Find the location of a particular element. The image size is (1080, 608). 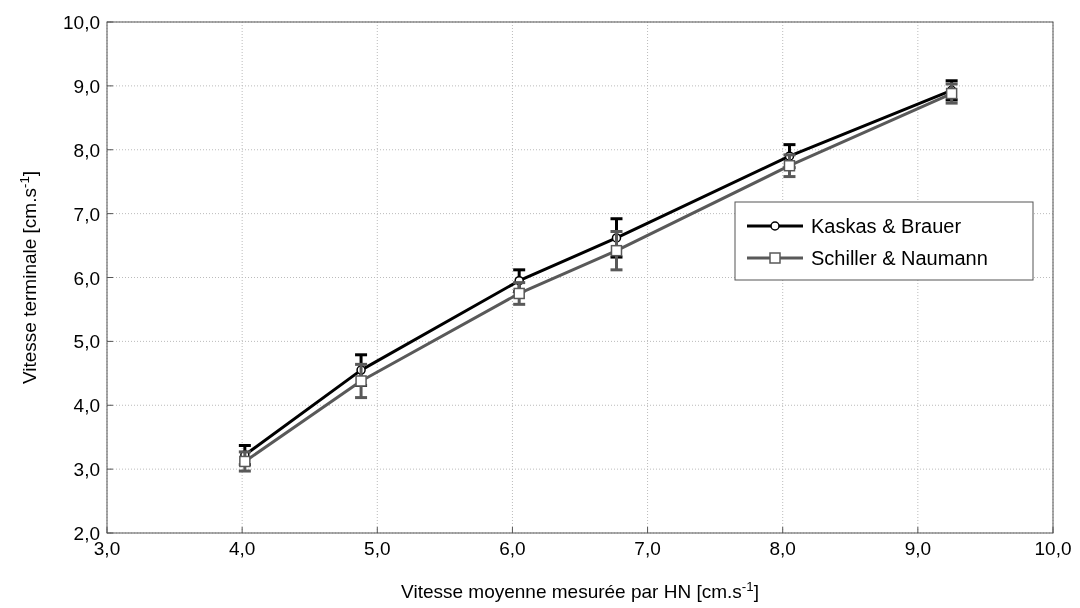

x-tick-label: 6,0 is located at coordinates (512, 548).